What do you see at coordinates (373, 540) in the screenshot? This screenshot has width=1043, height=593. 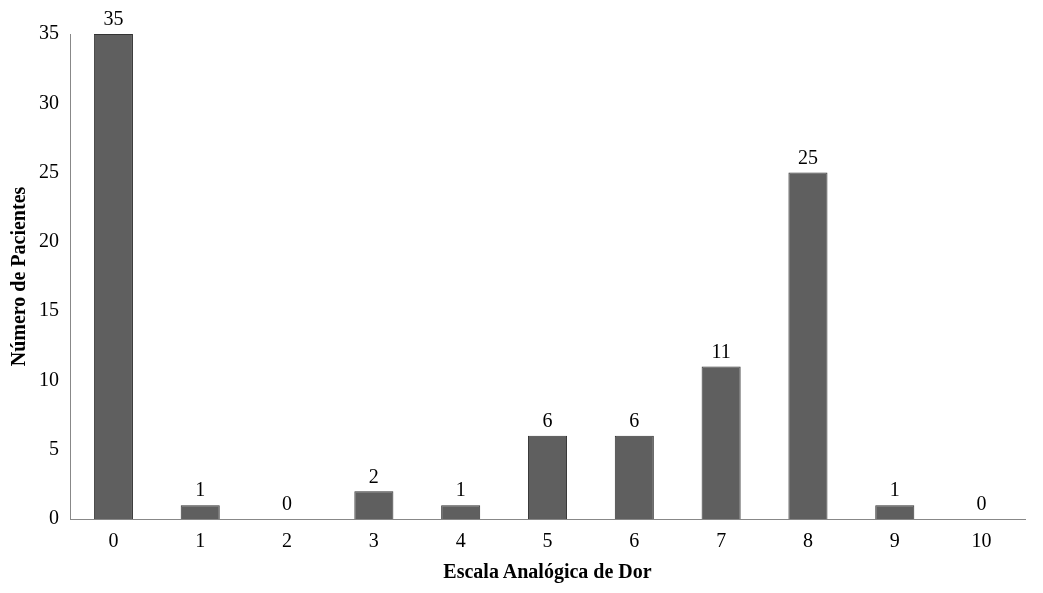 I see `x-tick-label: 3` at bounding box center [373, 540].